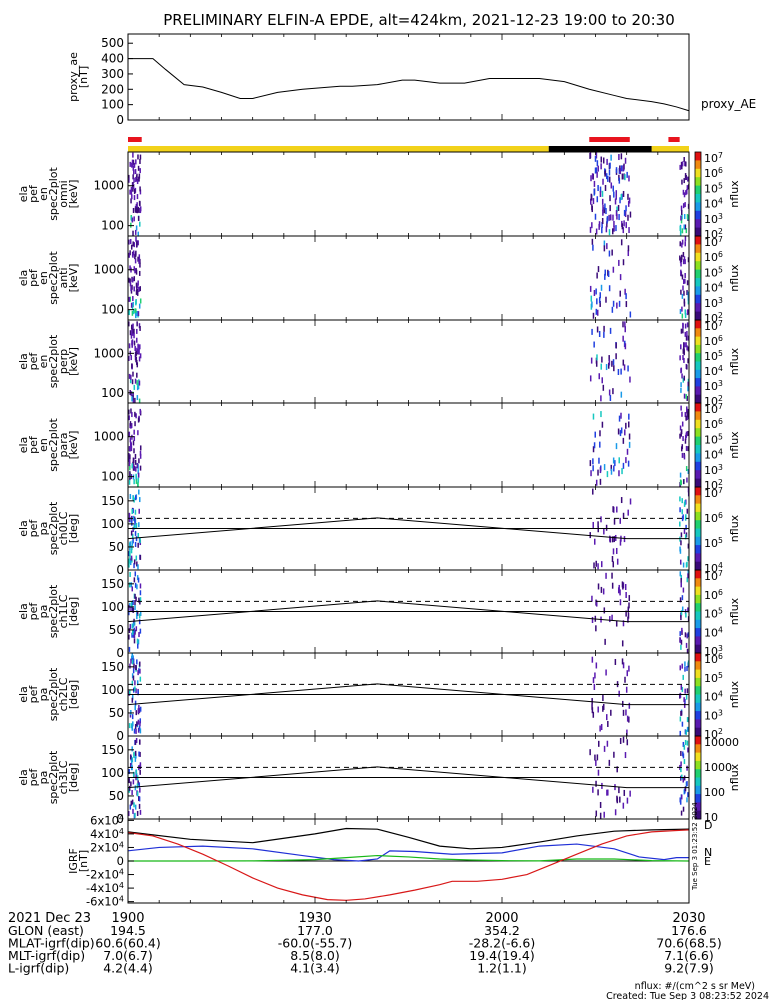  I want to click on axis-label-ch2: [deg], so click(73, 694).